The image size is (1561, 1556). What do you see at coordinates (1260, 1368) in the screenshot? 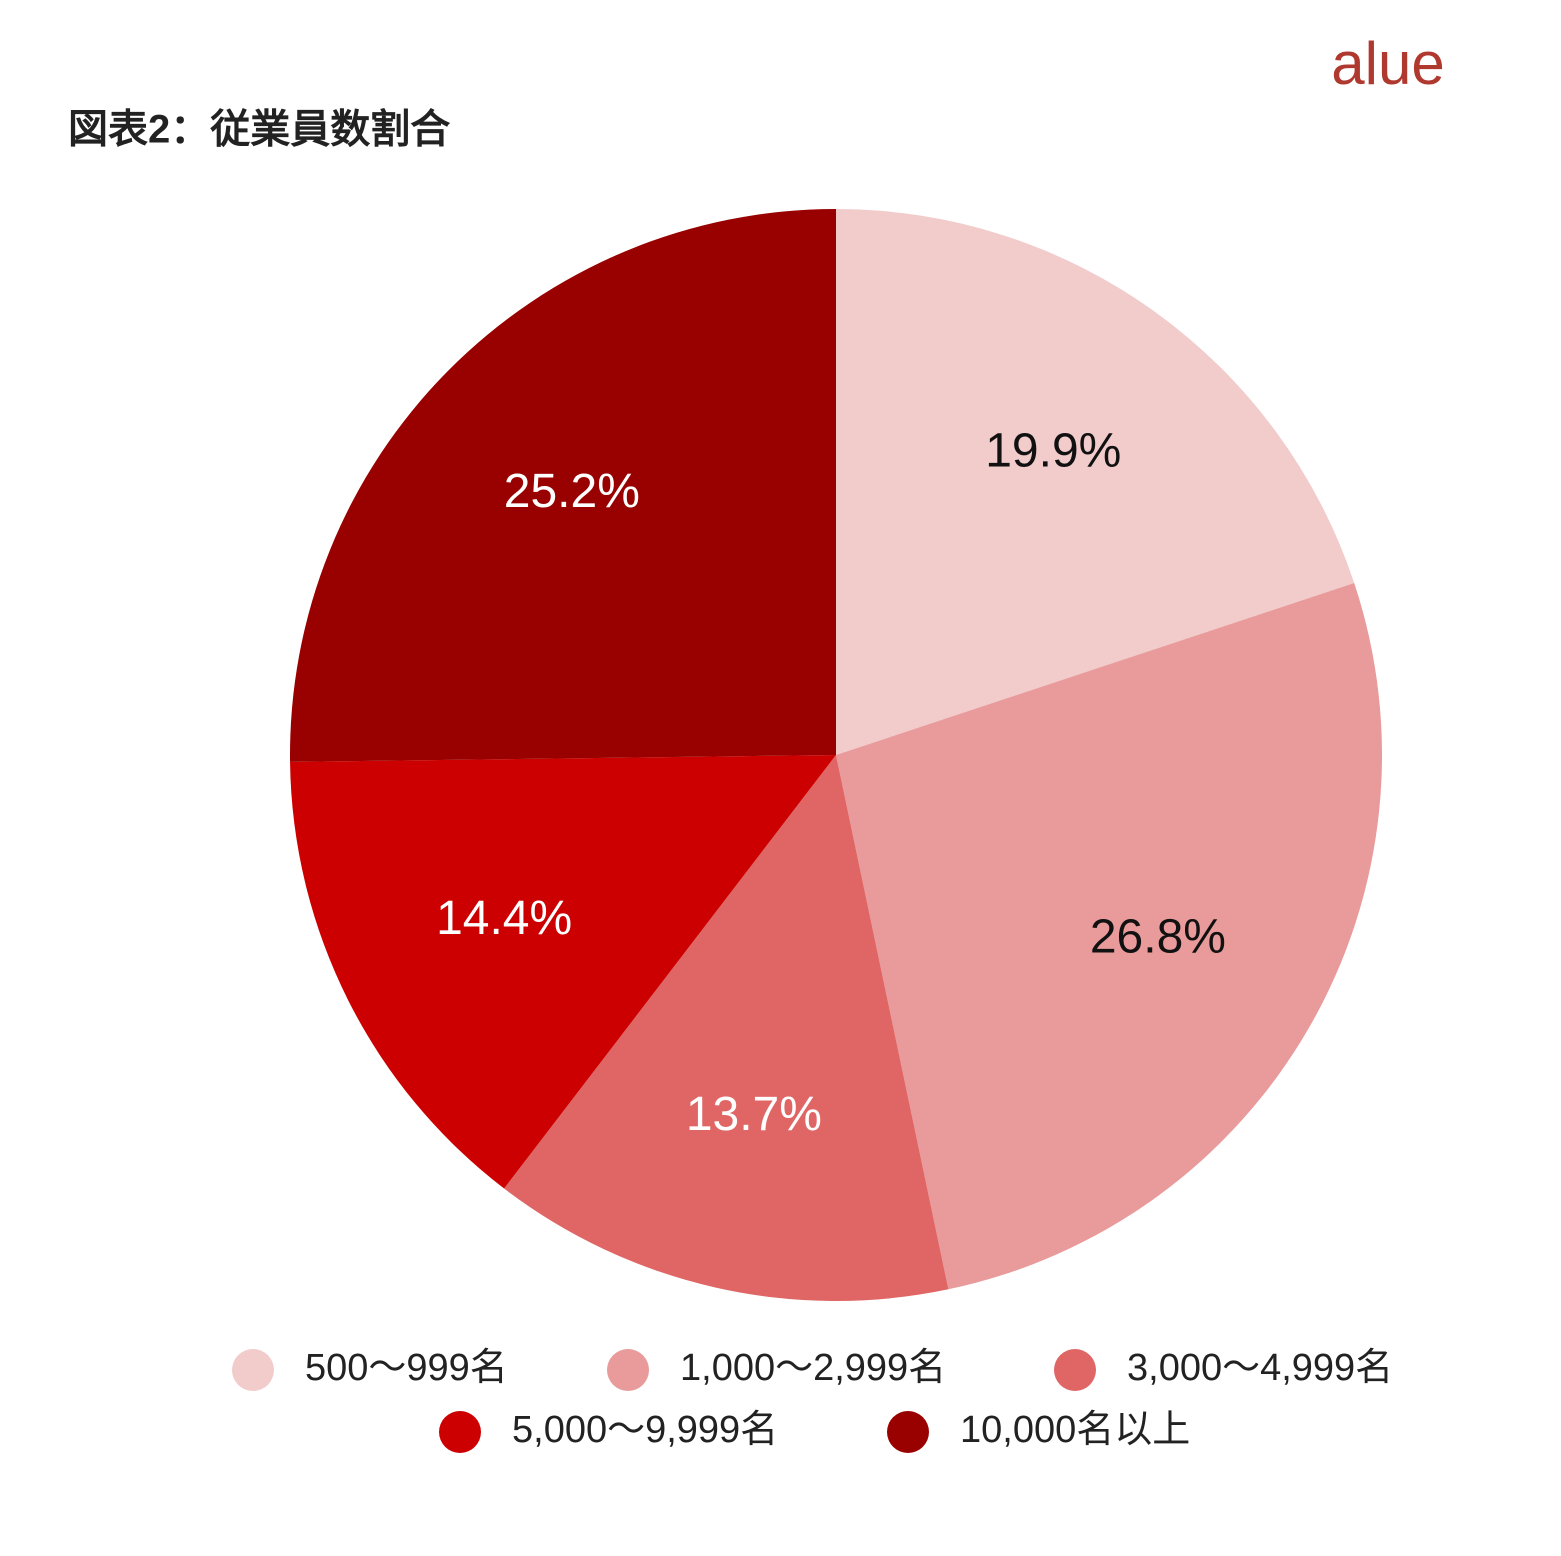
I see `legend-label: 3,000〜4,999名` at bounding box center [1260, 1368].